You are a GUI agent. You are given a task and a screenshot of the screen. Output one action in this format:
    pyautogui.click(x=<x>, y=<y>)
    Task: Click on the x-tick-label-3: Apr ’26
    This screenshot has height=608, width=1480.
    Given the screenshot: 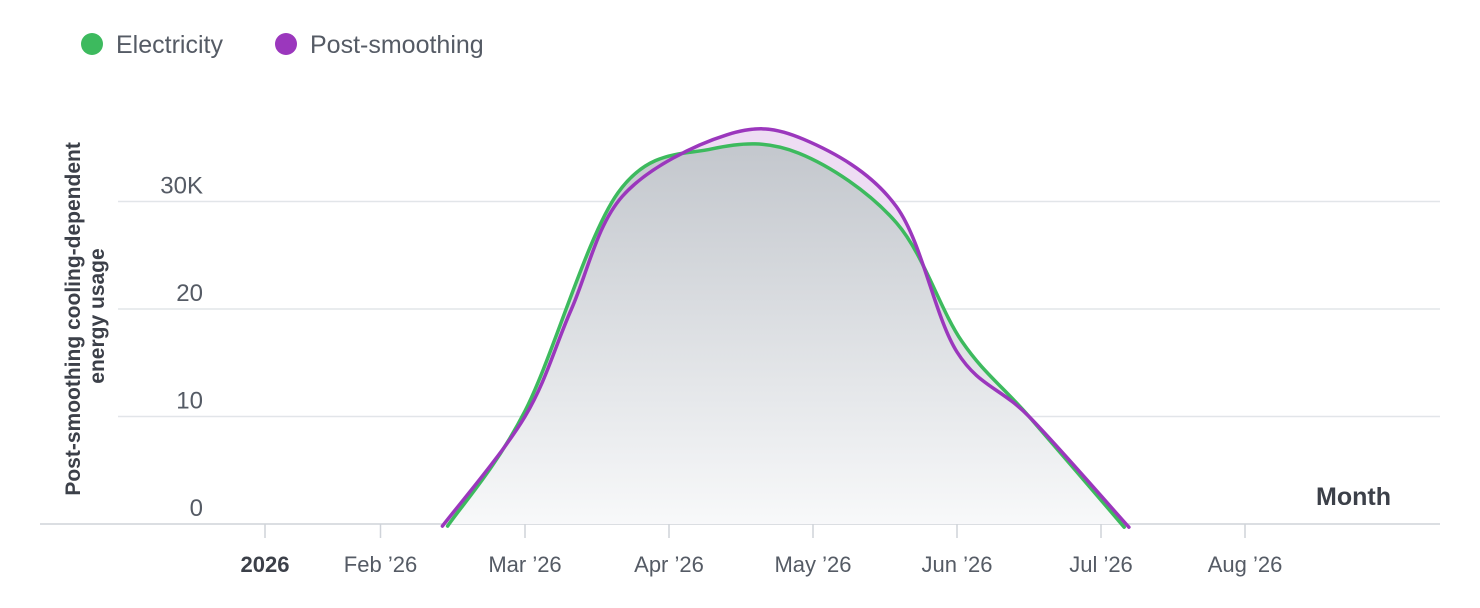 What is the action you would take?
    pyautogui.click(x=669, y=564)
    